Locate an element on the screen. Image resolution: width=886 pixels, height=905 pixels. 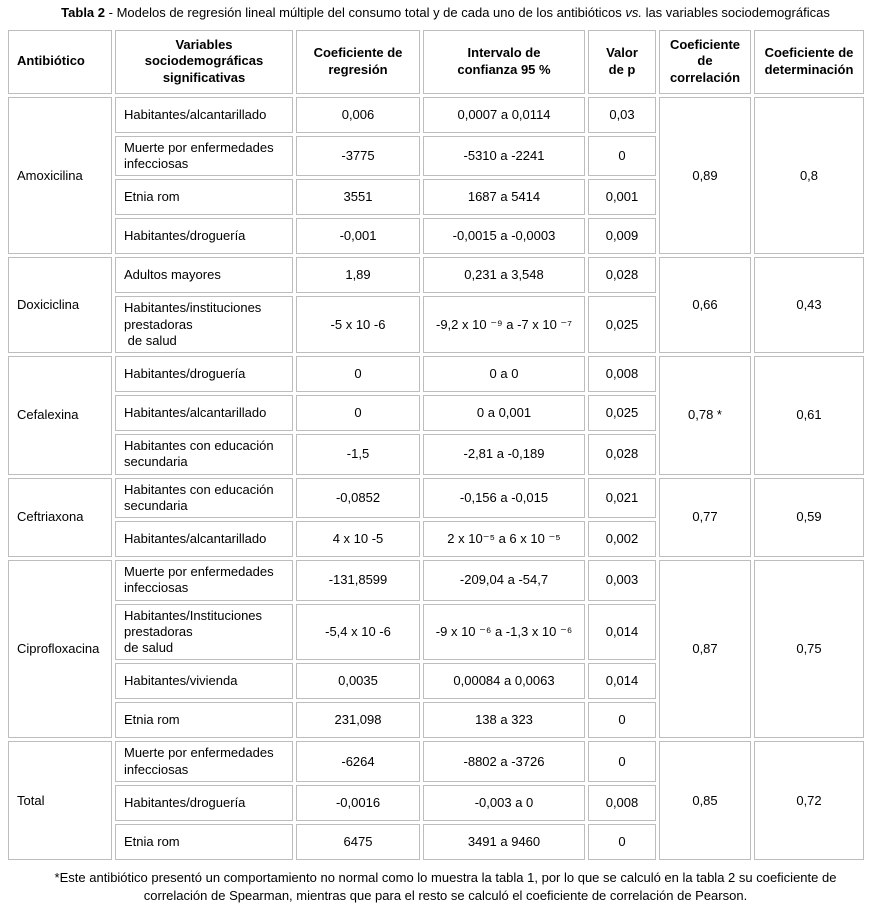
ci-cell: 0,00084 a 0,0063 is located at coordinates (504, 681).